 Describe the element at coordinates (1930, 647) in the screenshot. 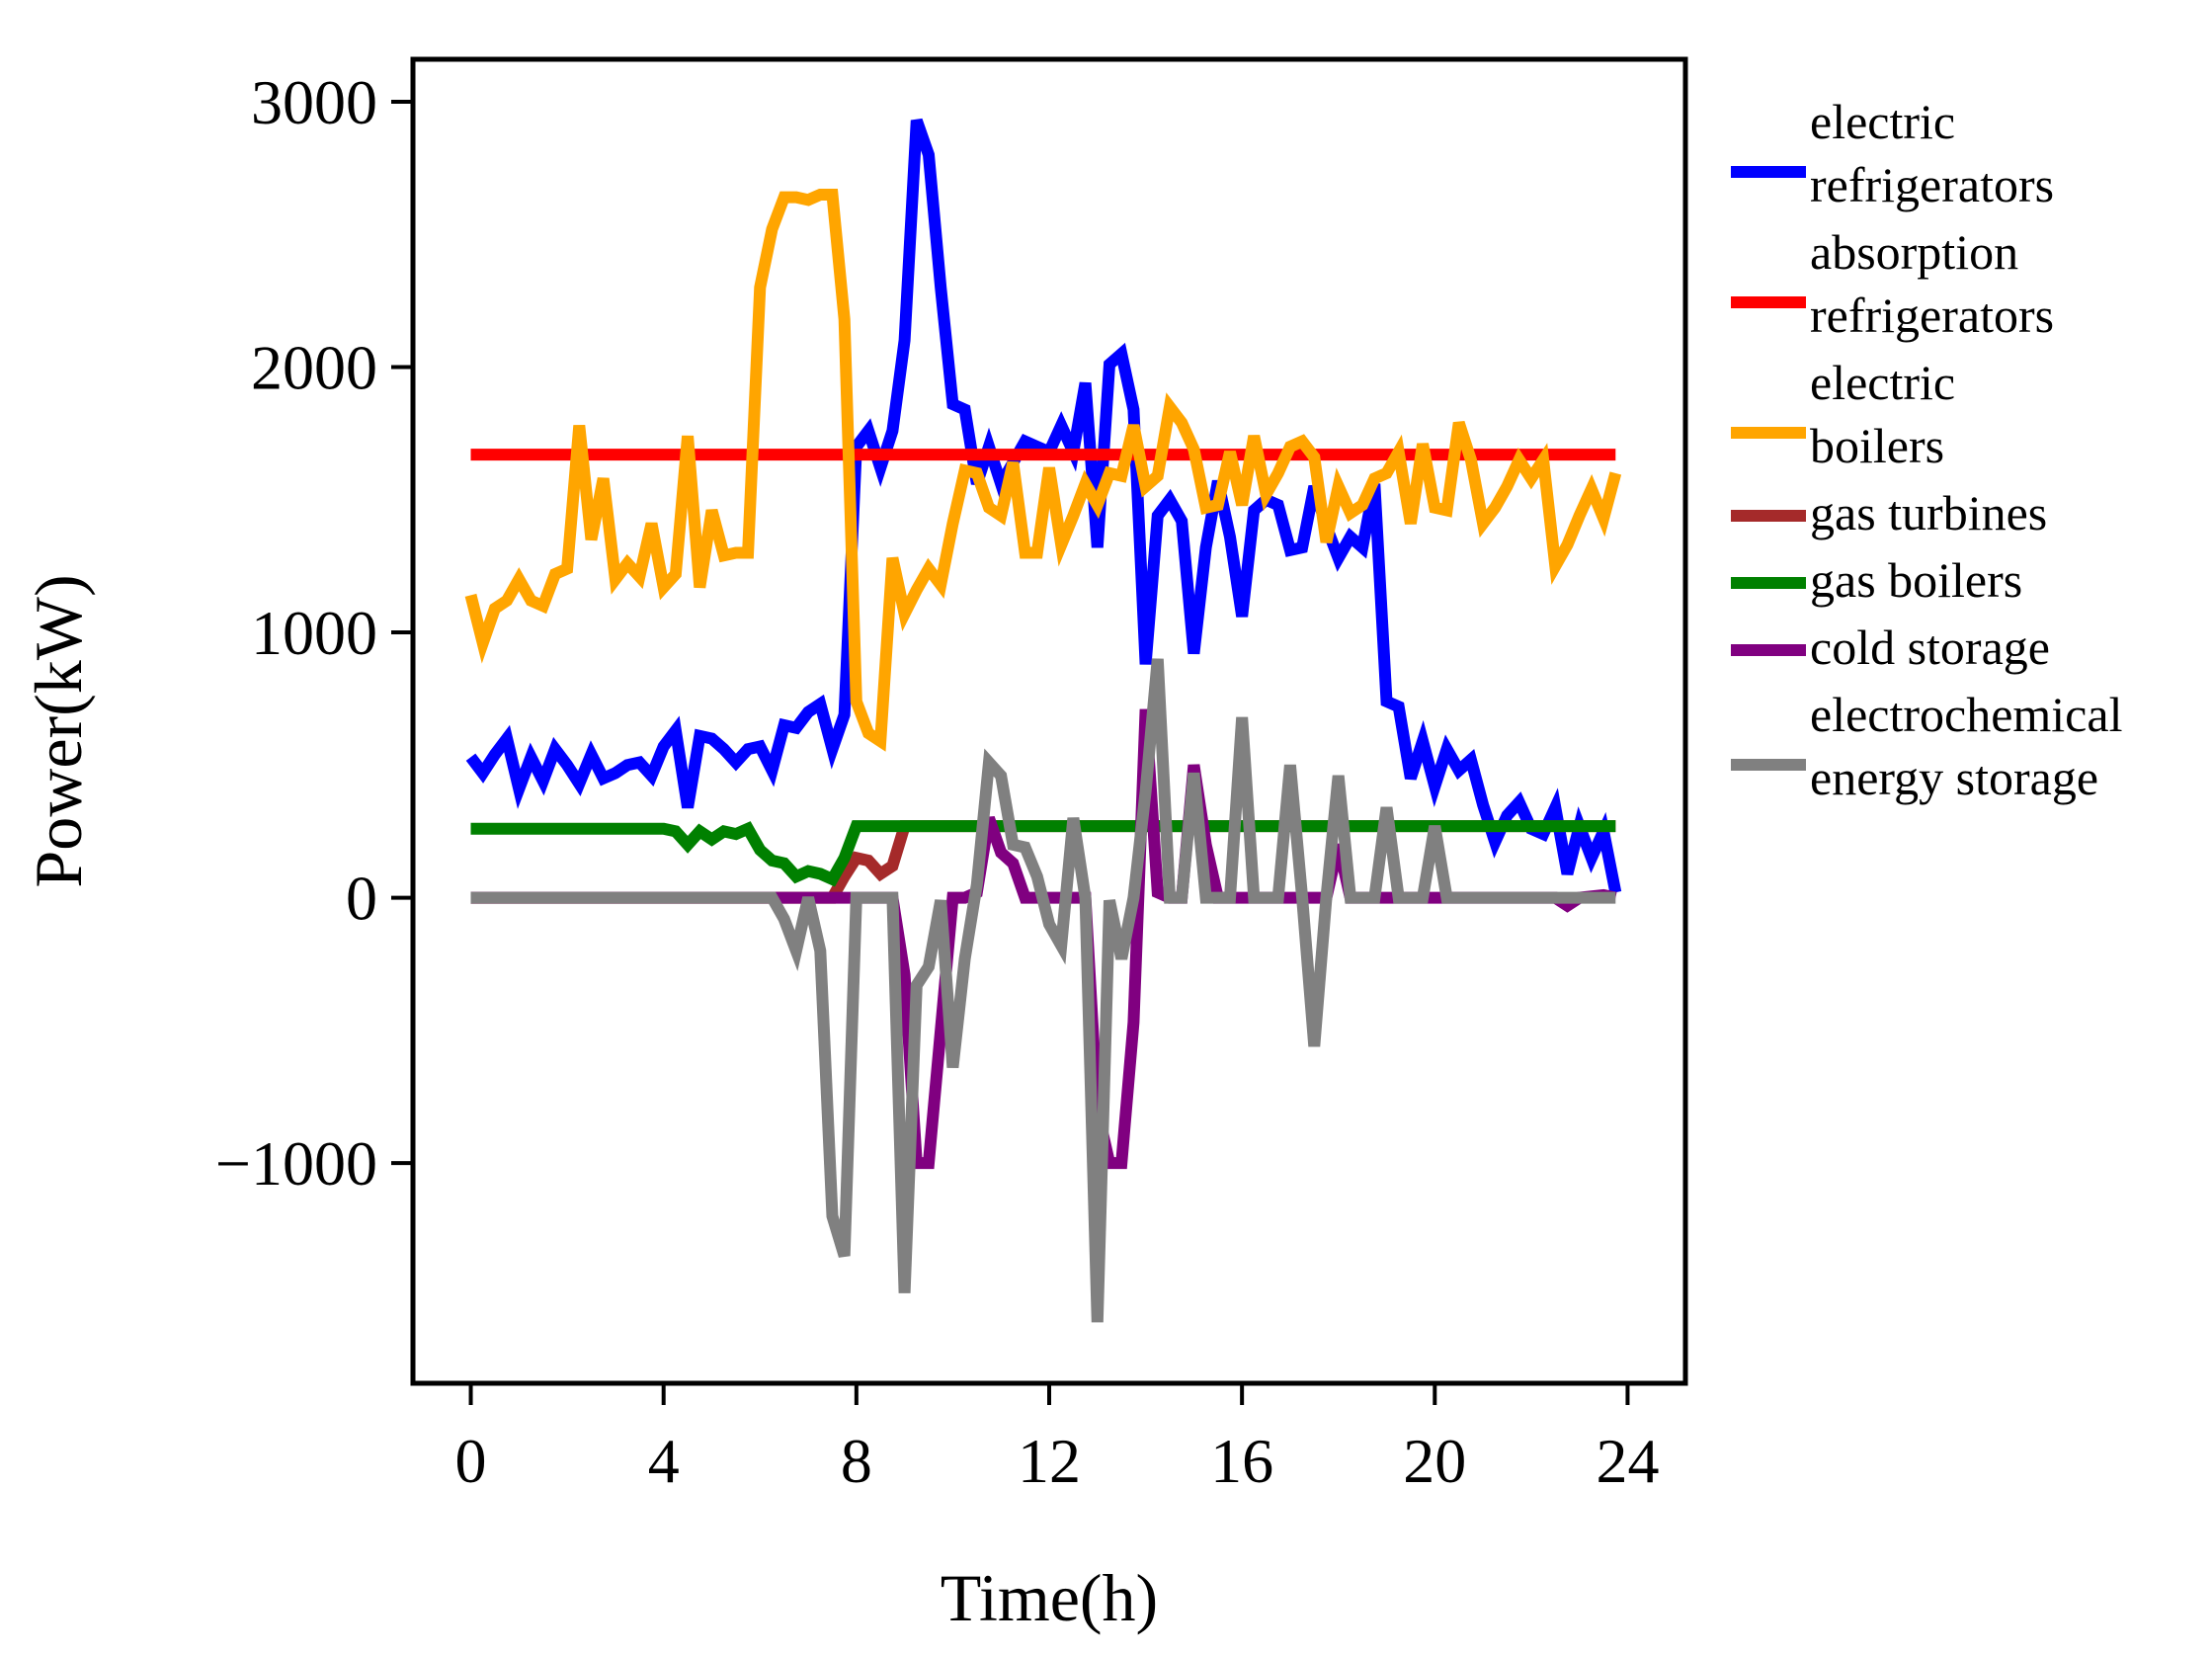

I see `legend-label: cold storage` at that location.